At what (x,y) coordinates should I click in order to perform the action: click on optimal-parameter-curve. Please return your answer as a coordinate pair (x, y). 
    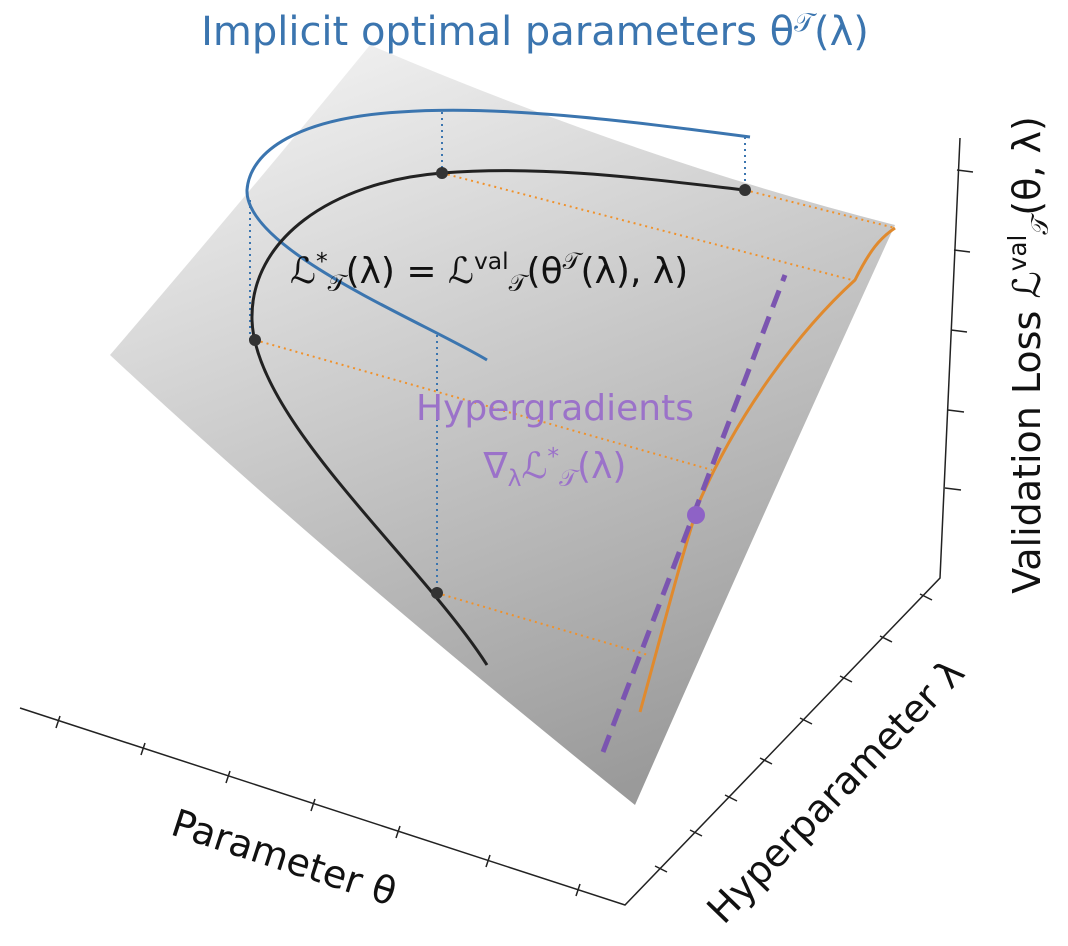
    Looking at the image, I should click on (498, 235).